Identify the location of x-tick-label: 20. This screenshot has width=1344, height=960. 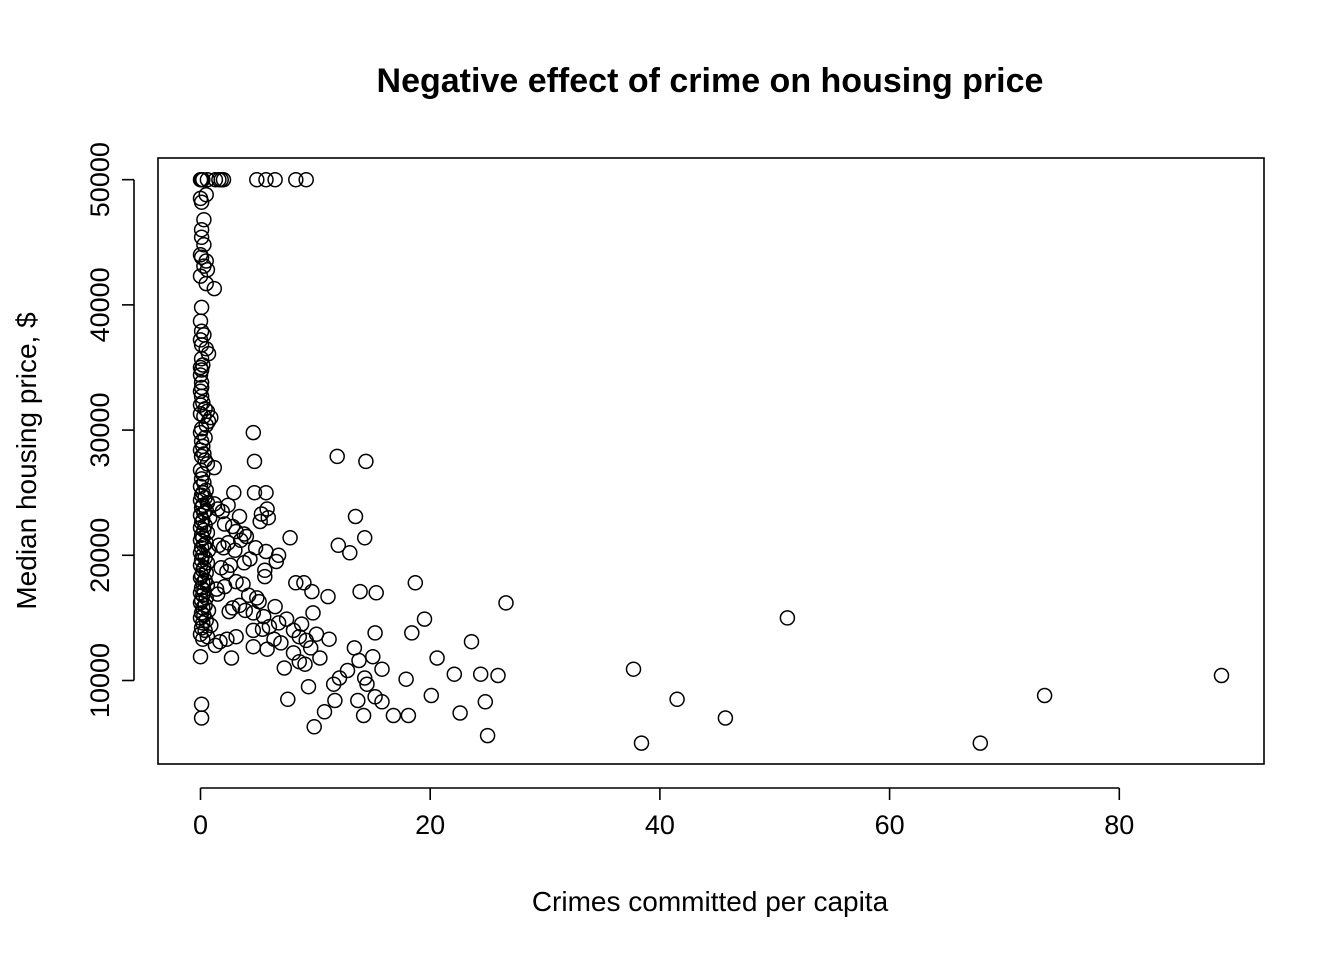
(430, 825).